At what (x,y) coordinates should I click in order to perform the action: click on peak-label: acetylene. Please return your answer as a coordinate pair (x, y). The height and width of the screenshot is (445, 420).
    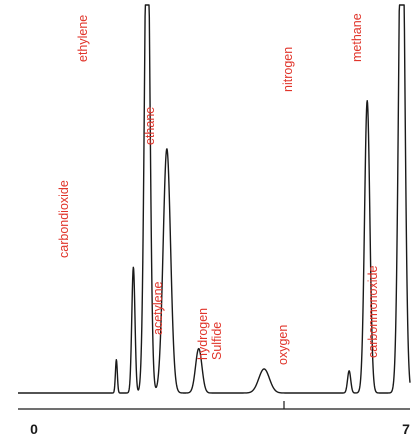
    Looking at the image, I should click on (158, 308).